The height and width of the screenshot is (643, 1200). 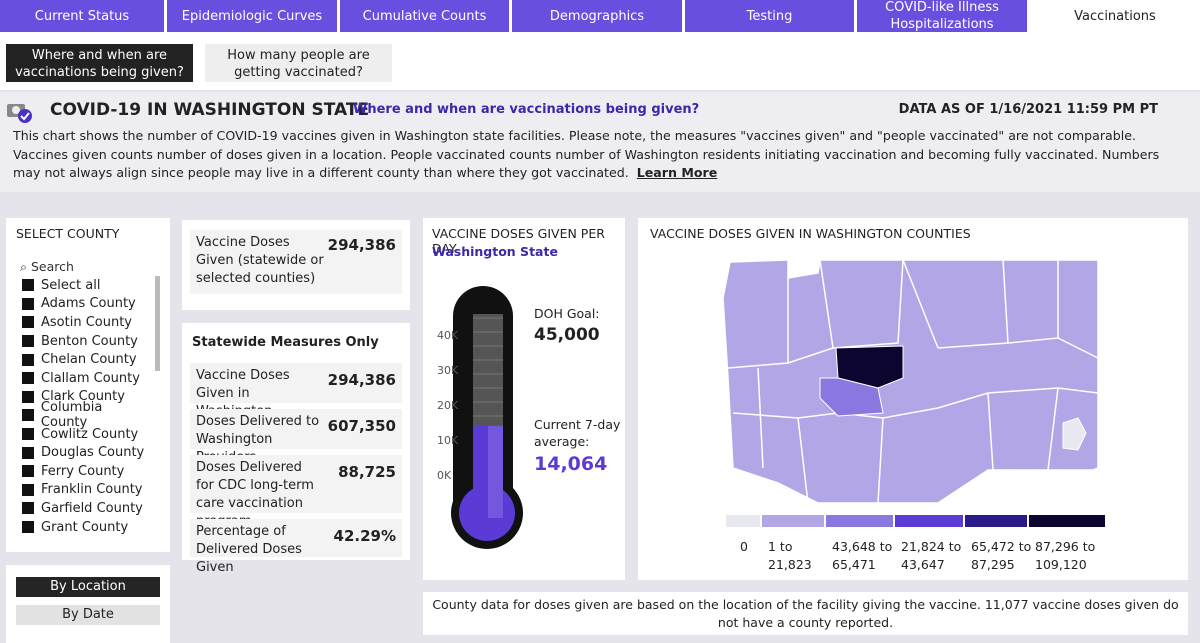 What do you see at coordinates (1115, 16) in the screenshot?
I see `tab: Vaccinations` at bounding box center [1115, 16].